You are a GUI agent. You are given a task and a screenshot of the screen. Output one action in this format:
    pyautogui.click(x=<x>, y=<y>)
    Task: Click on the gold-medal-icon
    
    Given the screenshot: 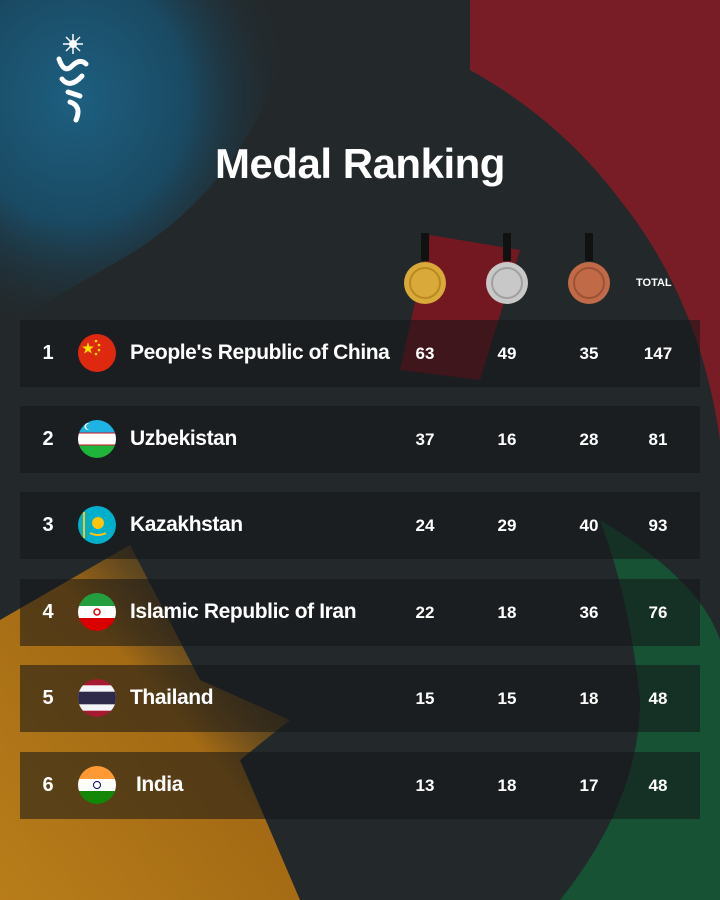 What is the action you would take?
    pyautogui.click(x=425, y=268)
    